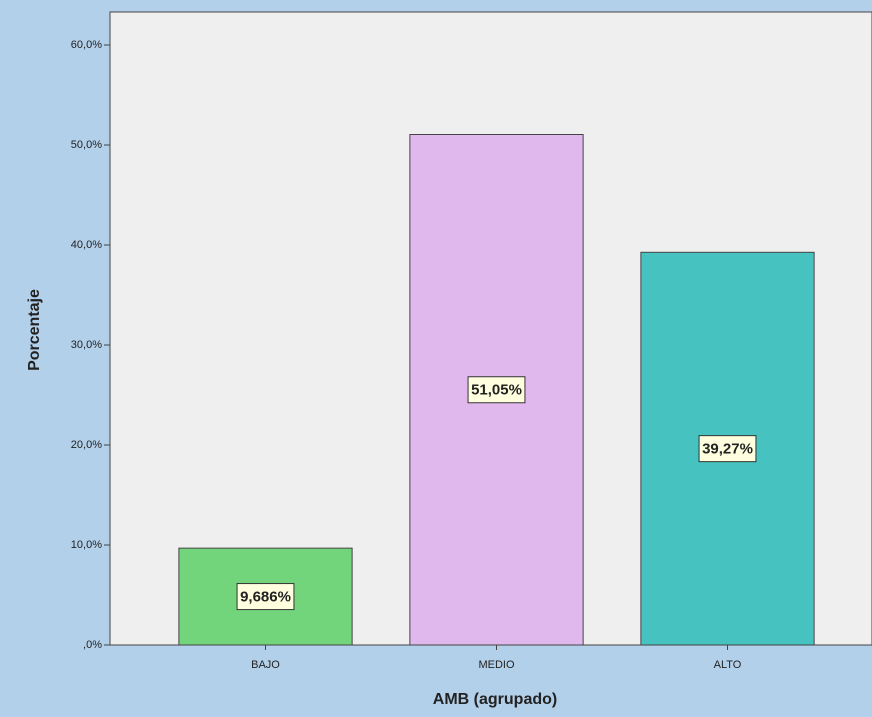 The image size is (872, 717). I want to click on value-label: 39,27%, so click(727, 449).